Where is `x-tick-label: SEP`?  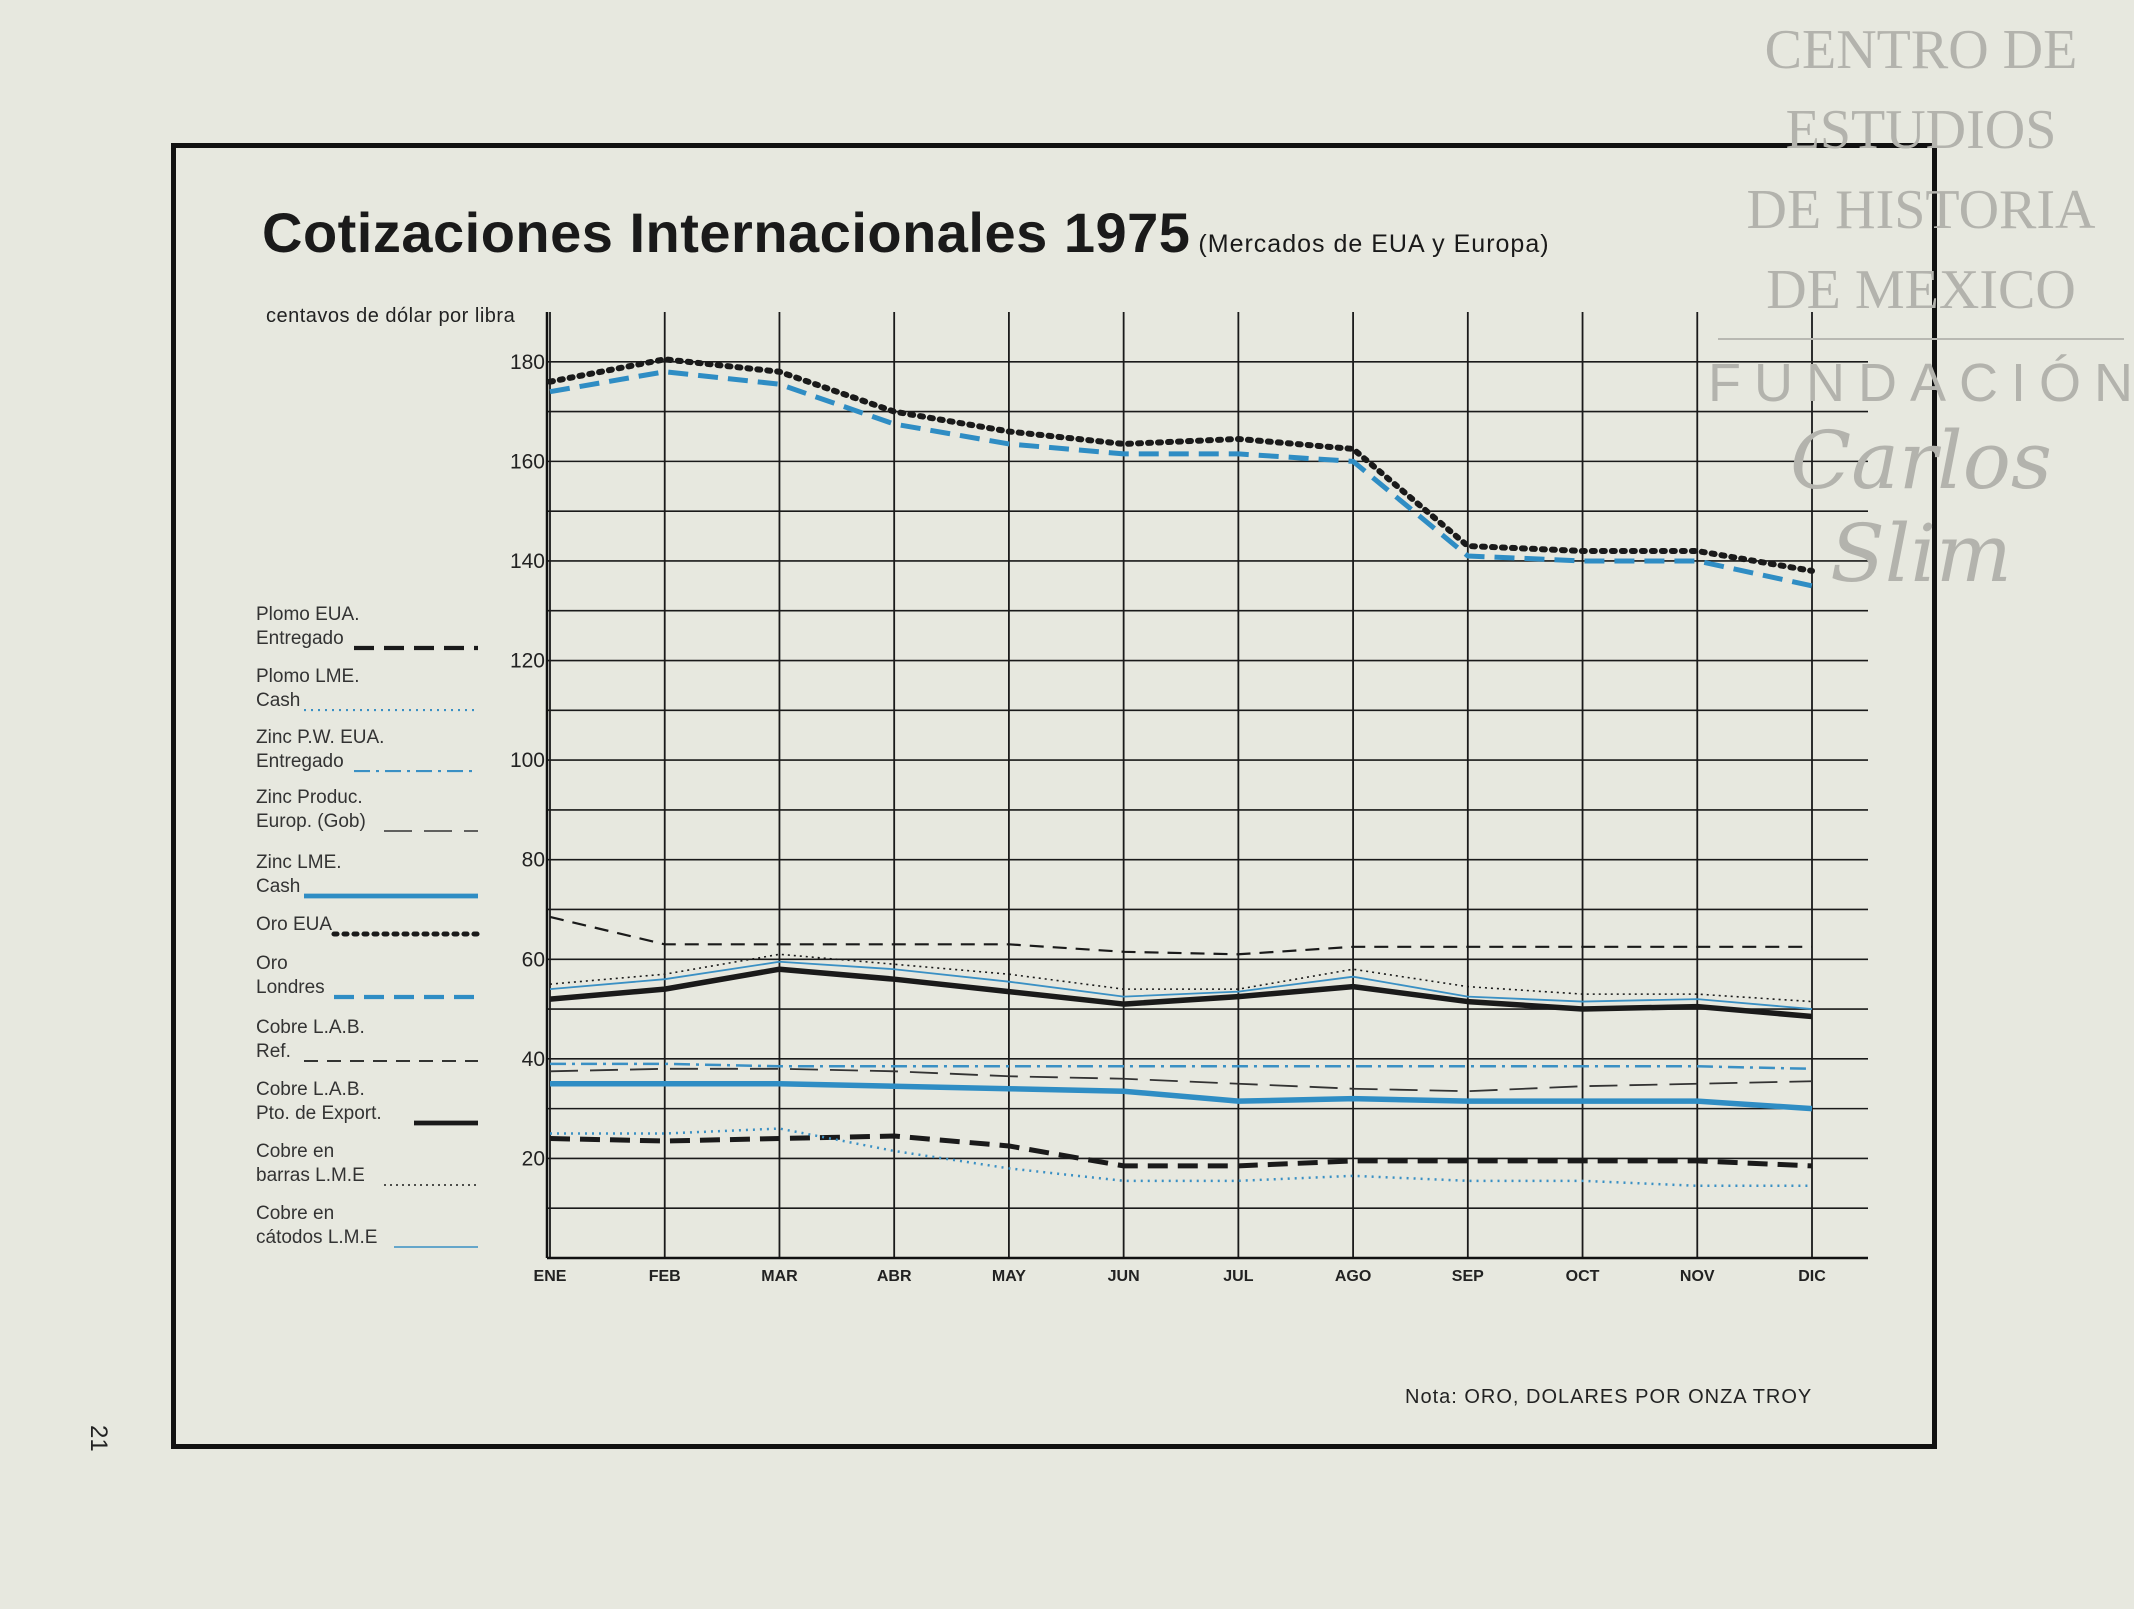 x-tick-label: SEP is located at coordinates (1468, 1276).